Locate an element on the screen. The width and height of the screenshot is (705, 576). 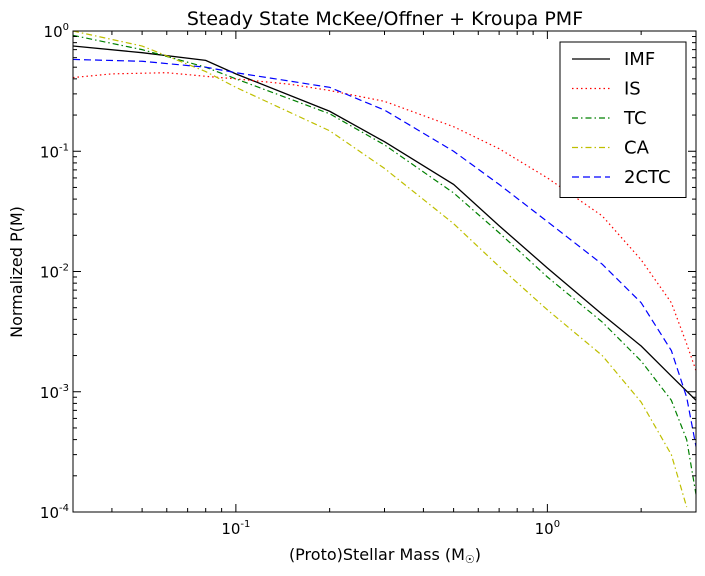
chart-title: Steady State McKee/Offner + Kroupa PMF is located at coordinates (385, 19).